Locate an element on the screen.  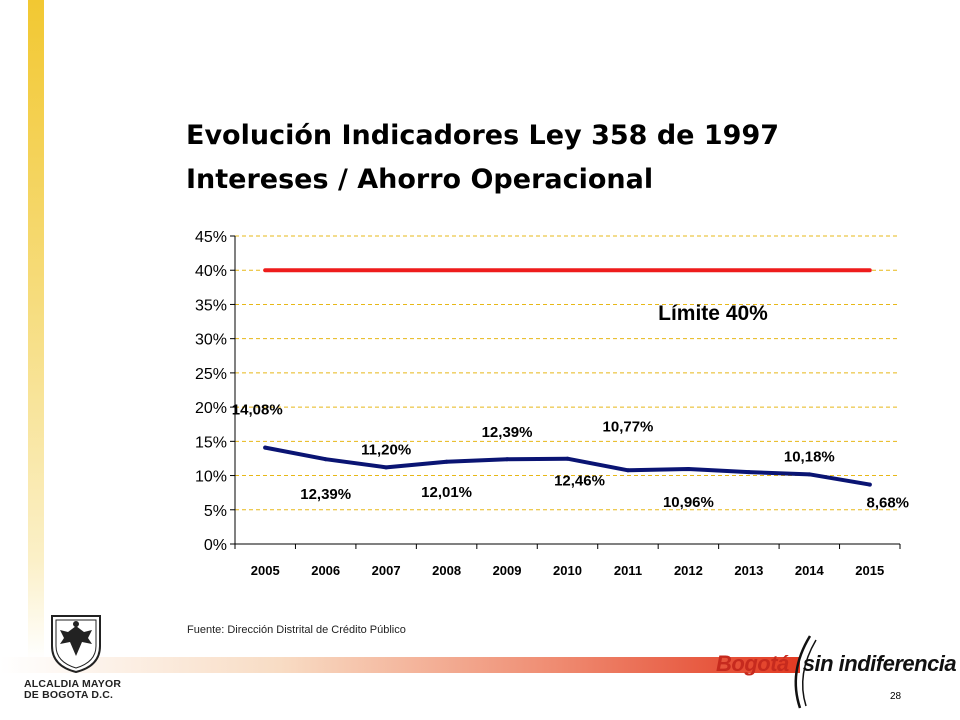
y-tick-label: 15% is located at coordinates (211, 442).